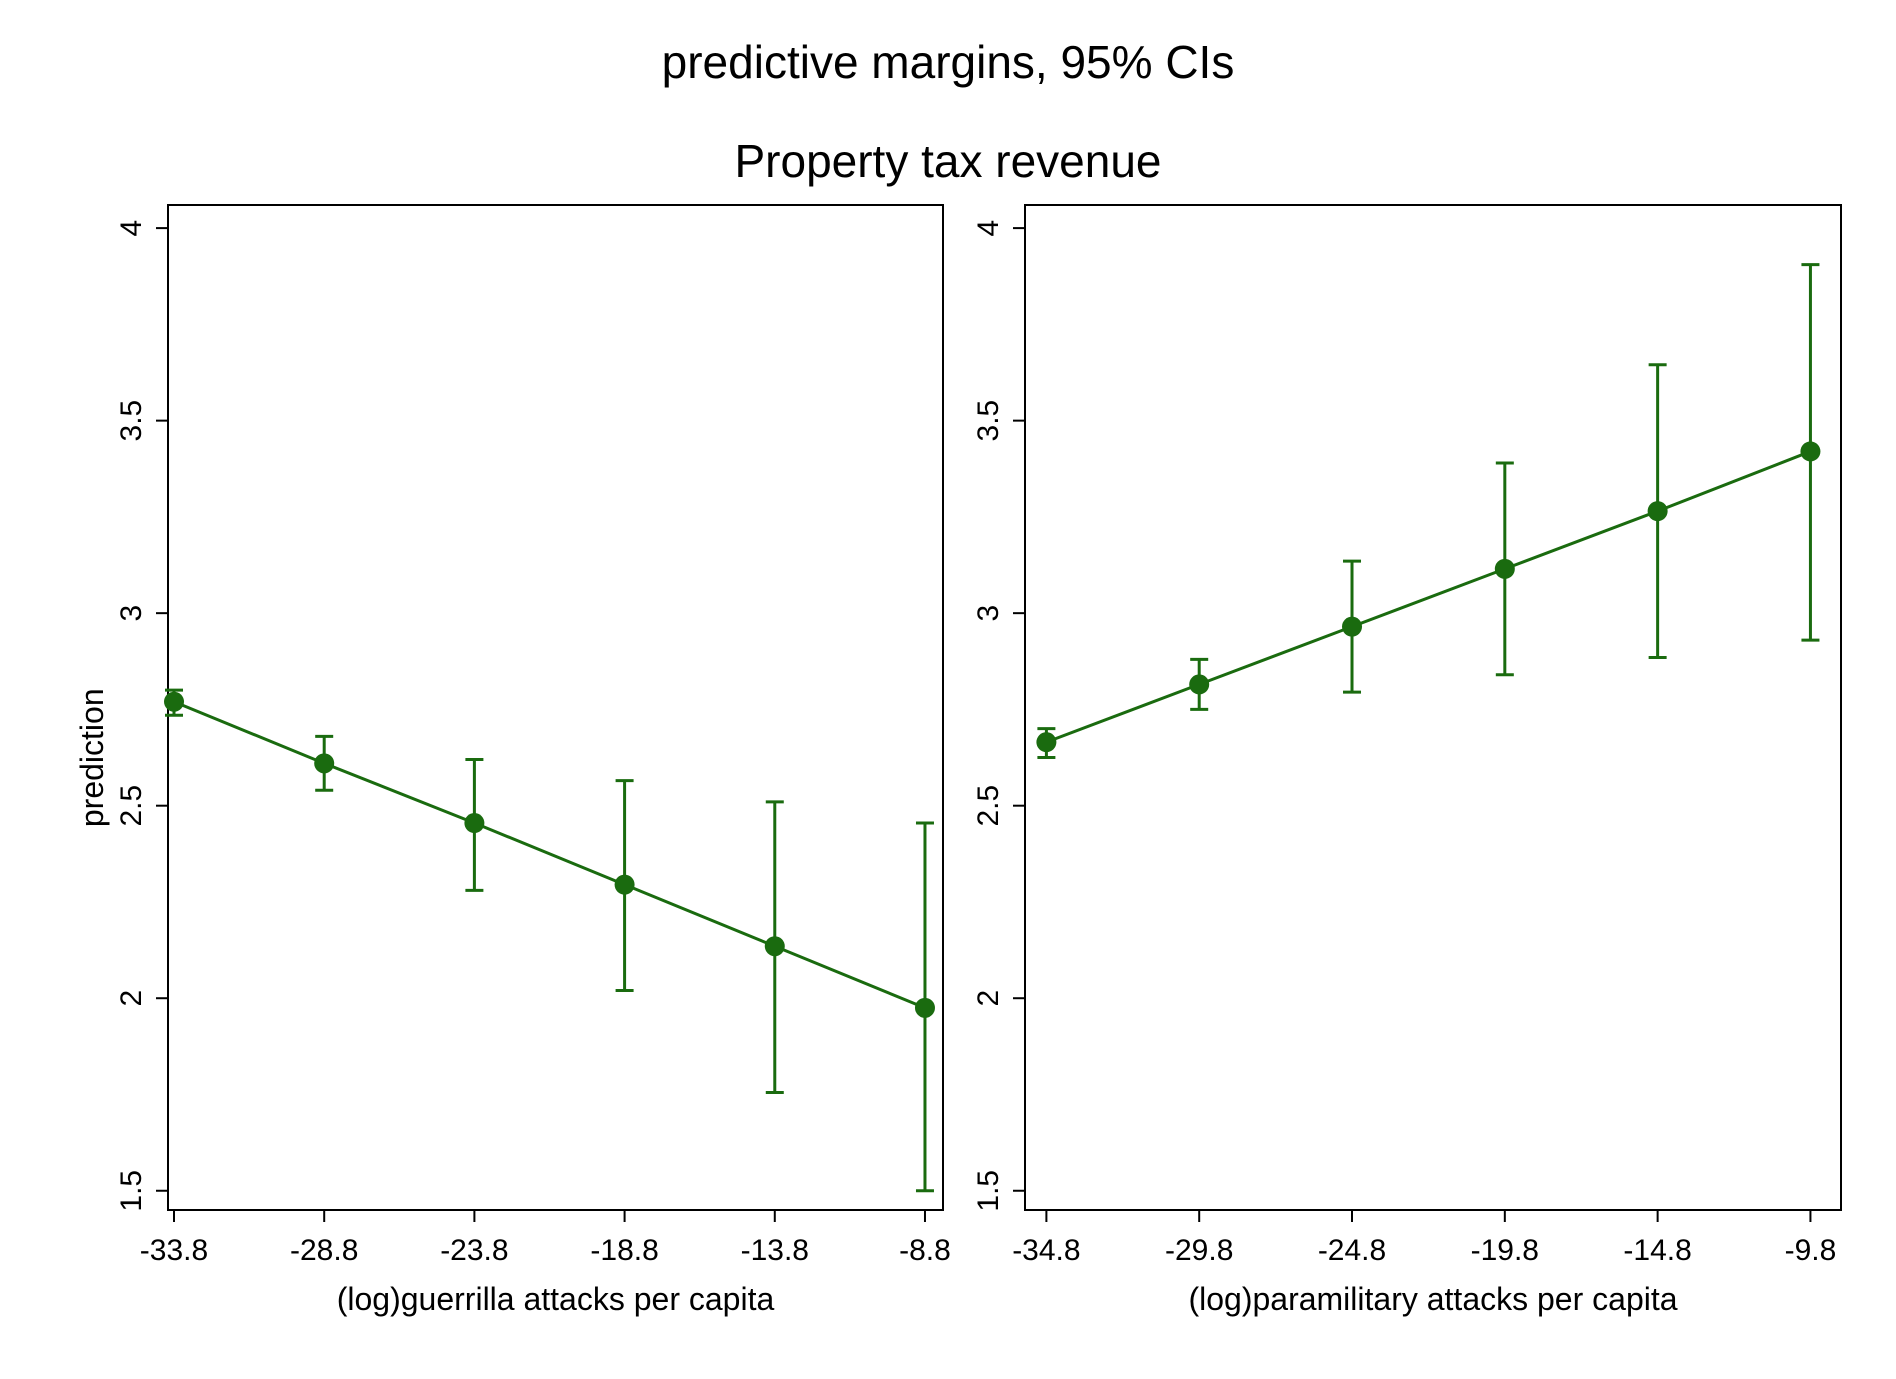 This screenshot has height=1379, width=1896. What do you see at coordinates (1657, 1250) in the screenshot?
I see `x-tick-label: -14.8` at bounding box center [1657, 1250].